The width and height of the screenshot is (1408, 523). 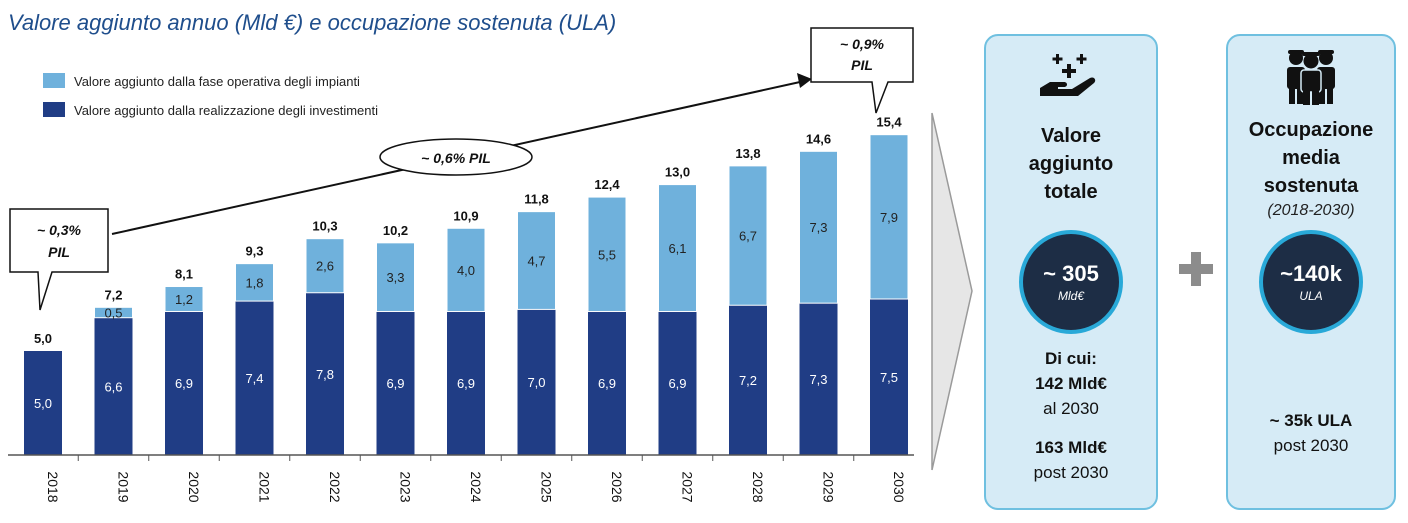 I want to click on value-detail-heading: Di cui:, so click(x=1071, y=358).